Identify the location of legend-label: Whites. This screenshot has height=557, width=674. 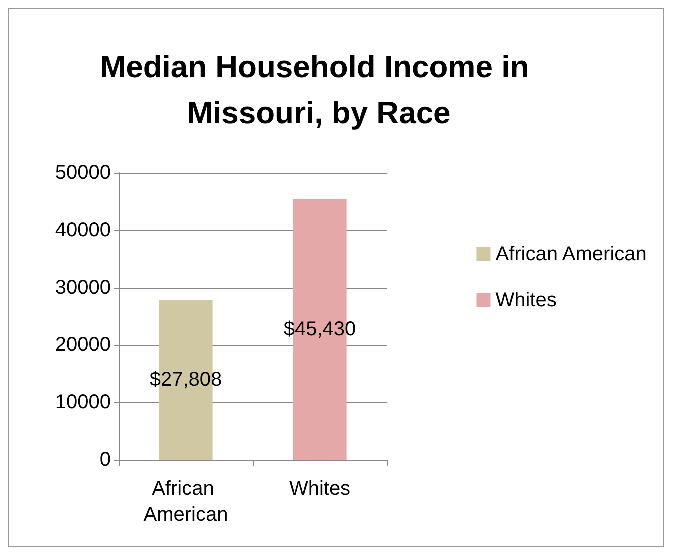
(526, 301).